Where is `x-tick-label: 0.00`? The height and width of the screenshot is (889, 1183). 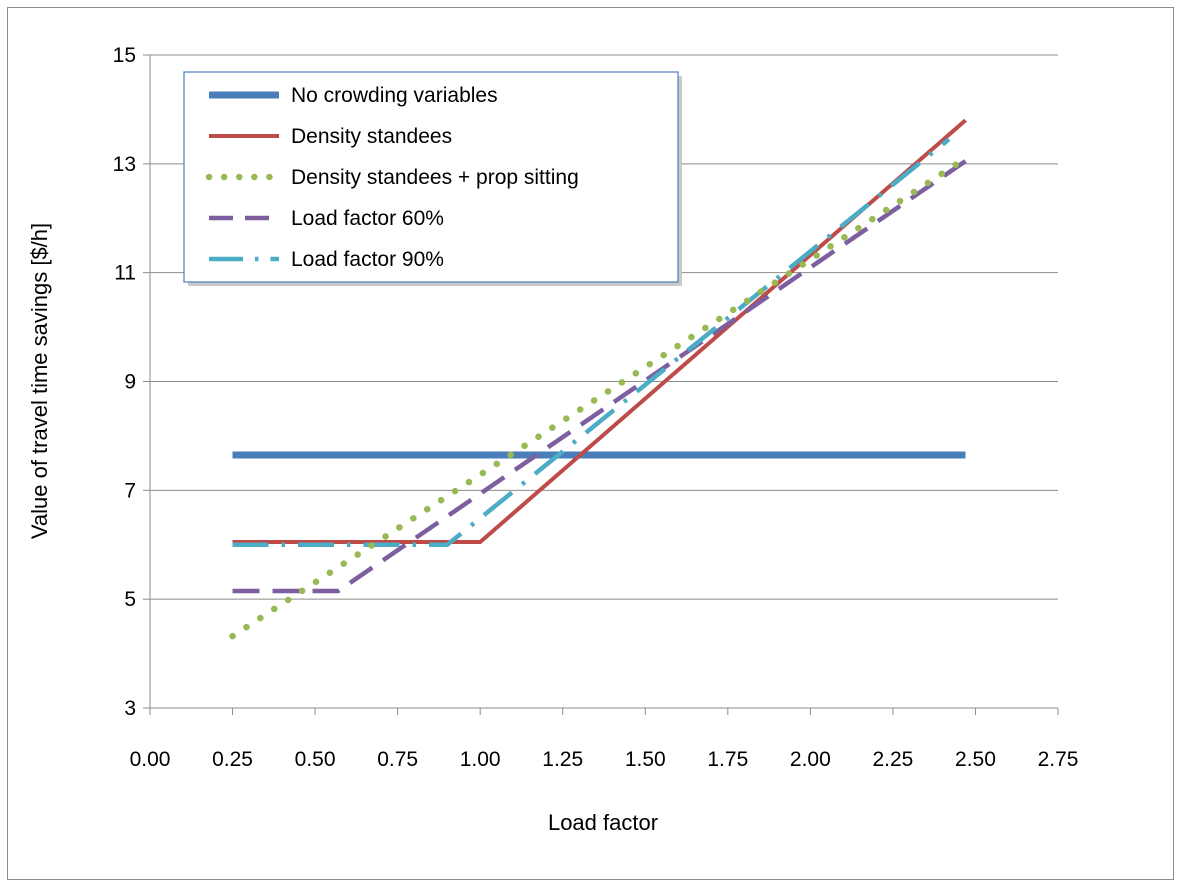
x-tick-label: 0.00 is located at coordinates (150, 759).